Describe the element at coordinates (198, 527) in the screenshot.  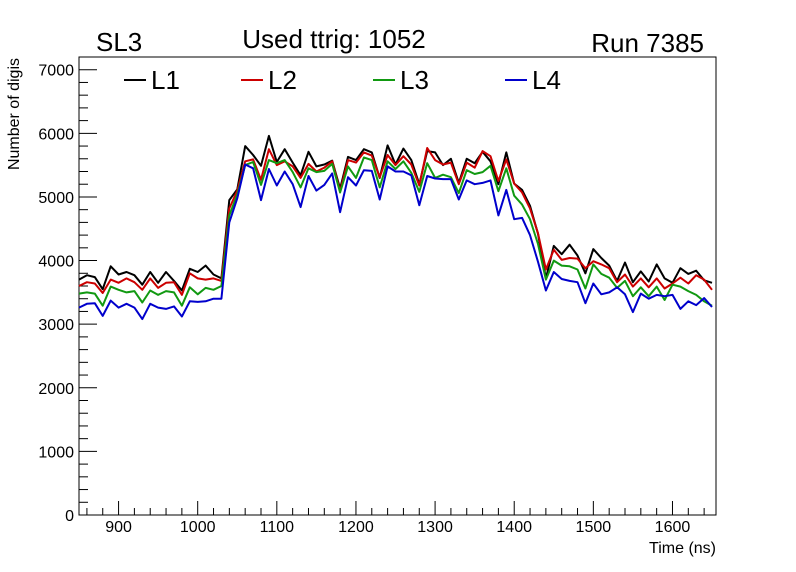
I see `x-tick-label: 1000` at that location.